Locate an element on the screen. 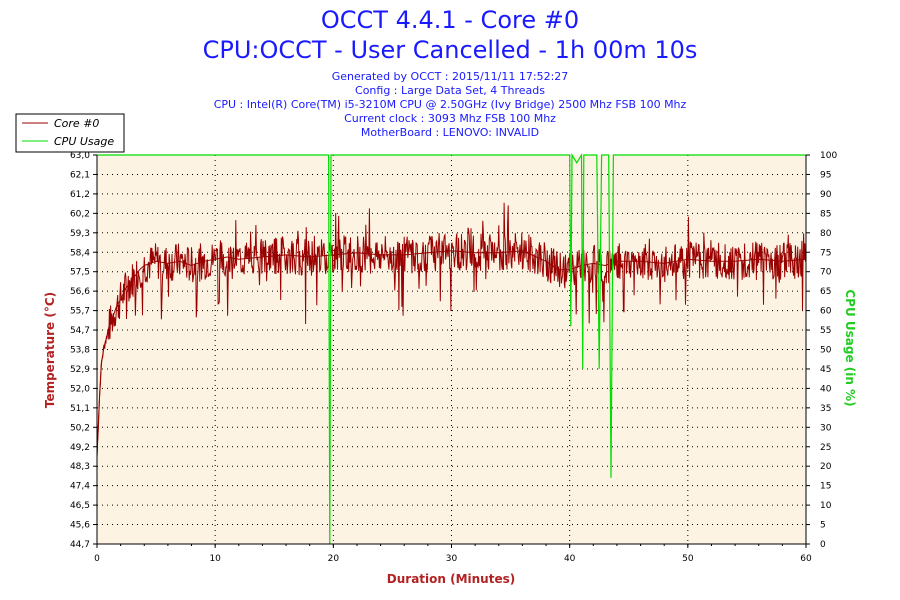  y-tick-label-left: 54,7 is located at coordinates (80, 331).